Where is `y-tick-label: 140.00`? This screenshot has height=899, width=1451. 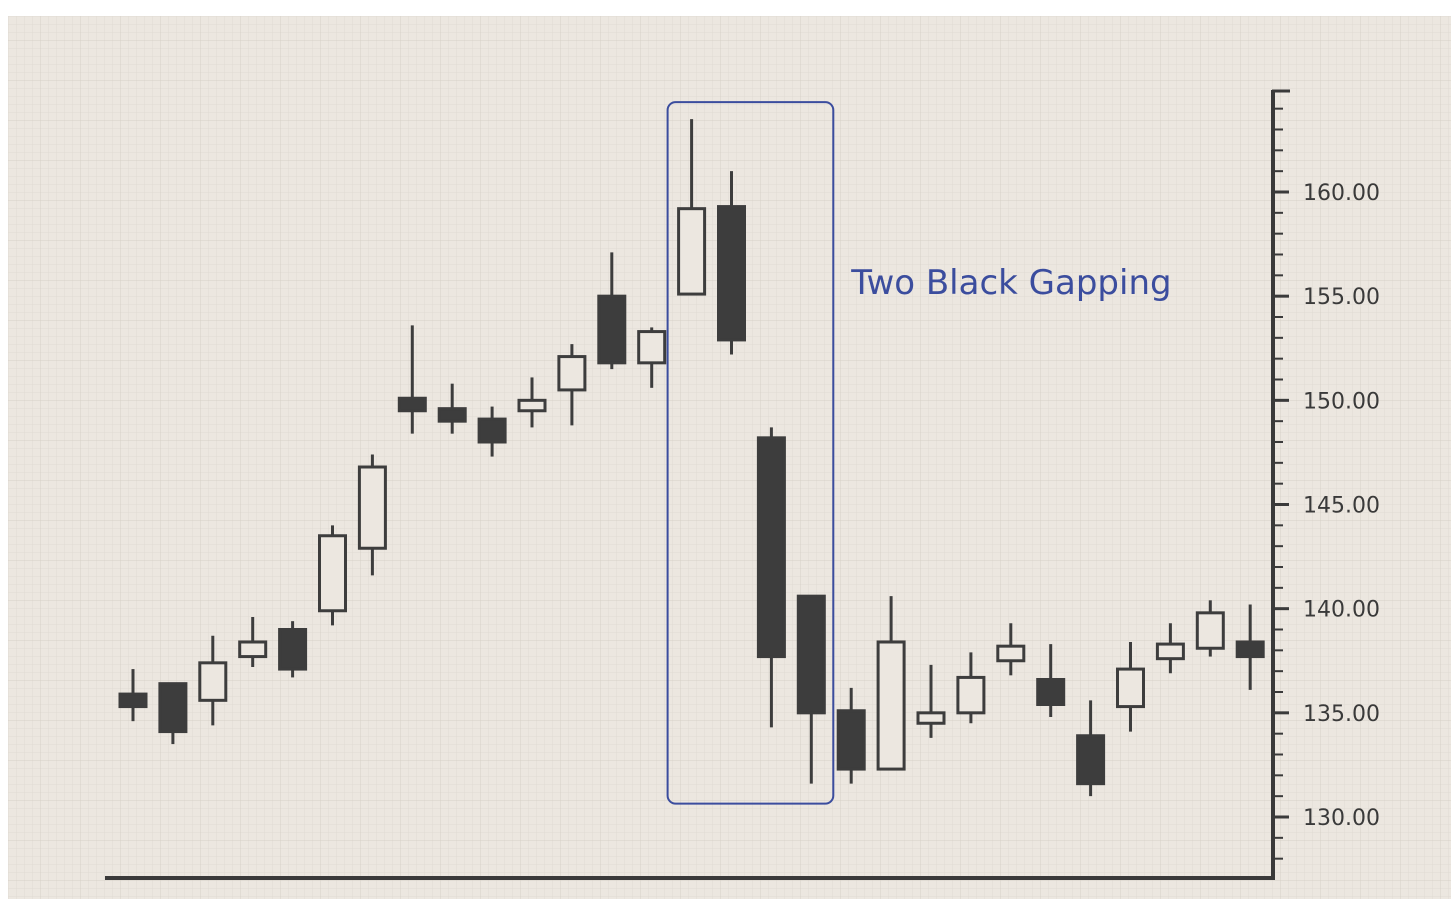
y-tick-label: 140.00 is located at coordinates (1341, 610).